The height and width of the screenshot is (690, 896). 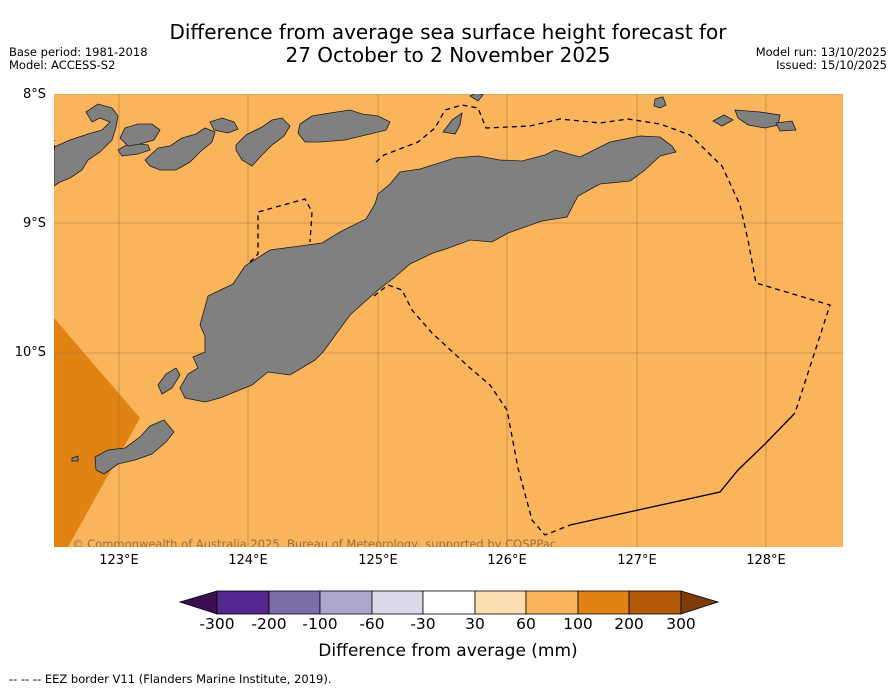 I want to click on colorbar, so click(x=449, y=602).